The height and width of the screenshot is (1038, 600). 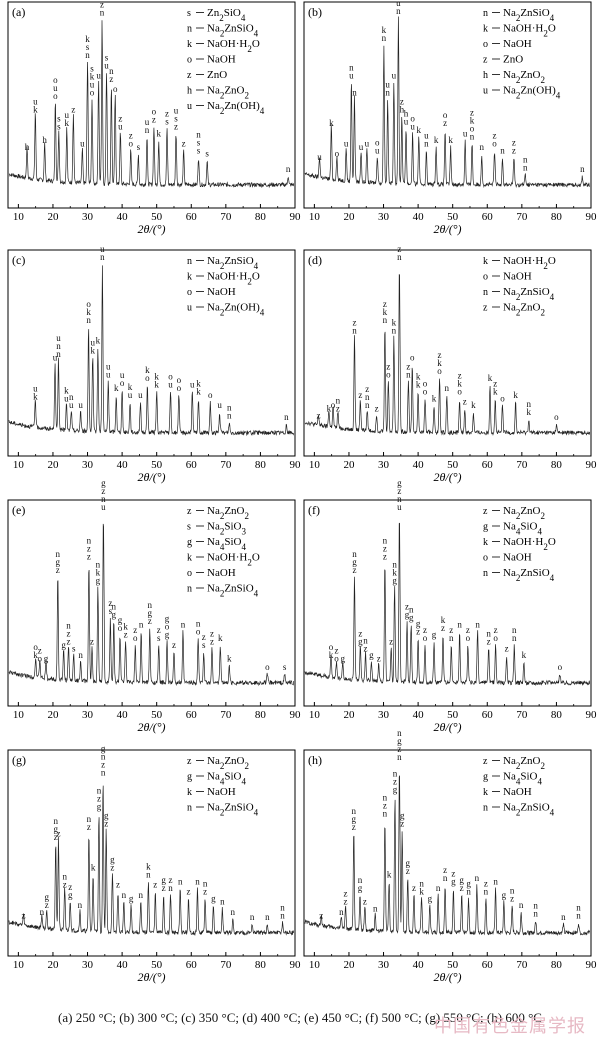 What do you see at coordinates (557, 217) in the screenshot?
I see `x-tick-label: 80` at bounding box center [557, 217].